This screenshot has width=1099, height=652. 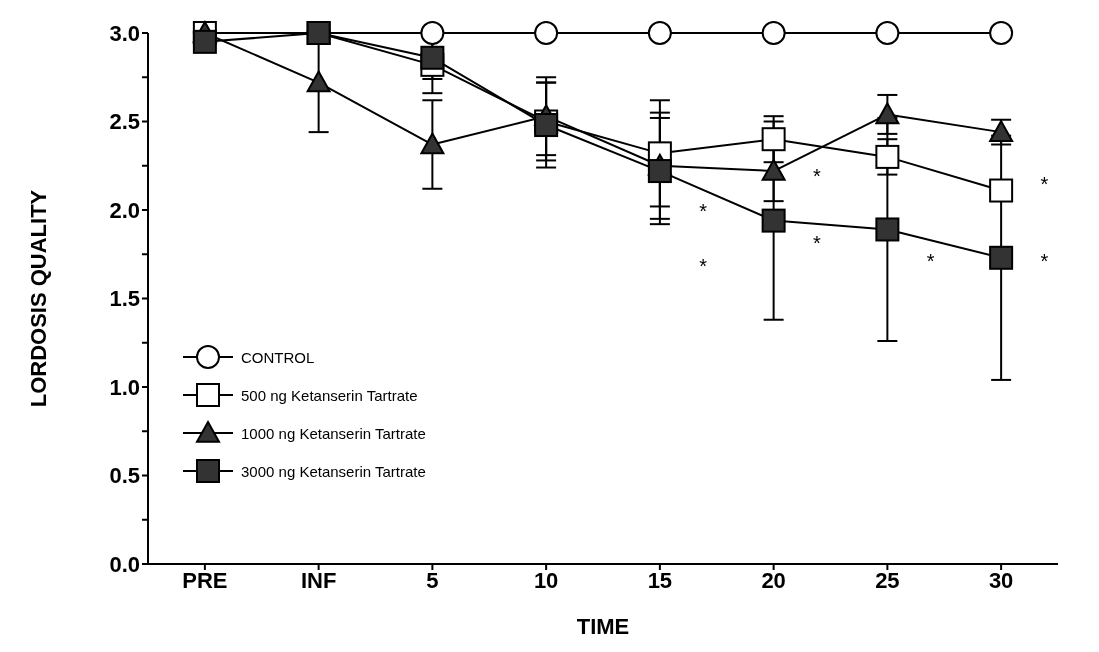 I want to click on y-axis-title: LORDOSIS QUALITY, so click(x=38, y=298).